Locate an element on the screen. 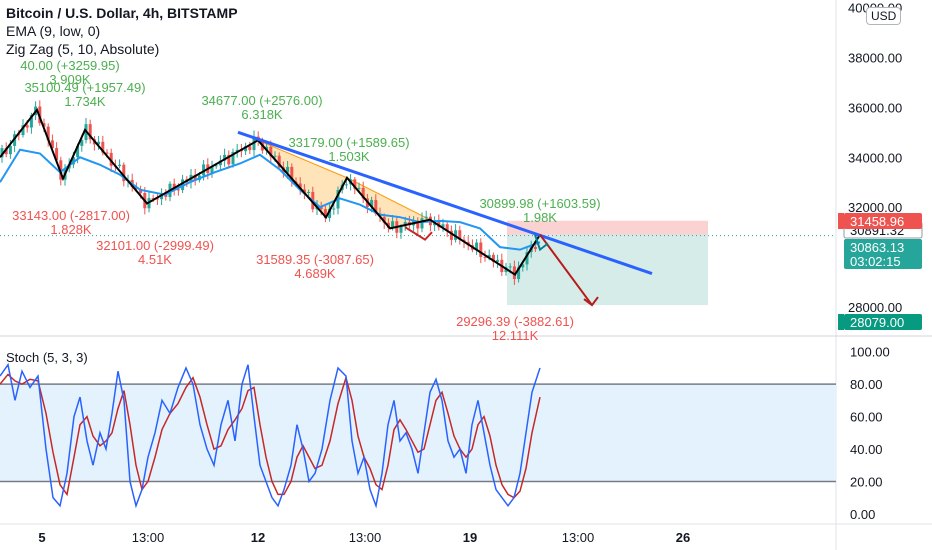  projection-arrow is located at coordinates (566, 270).